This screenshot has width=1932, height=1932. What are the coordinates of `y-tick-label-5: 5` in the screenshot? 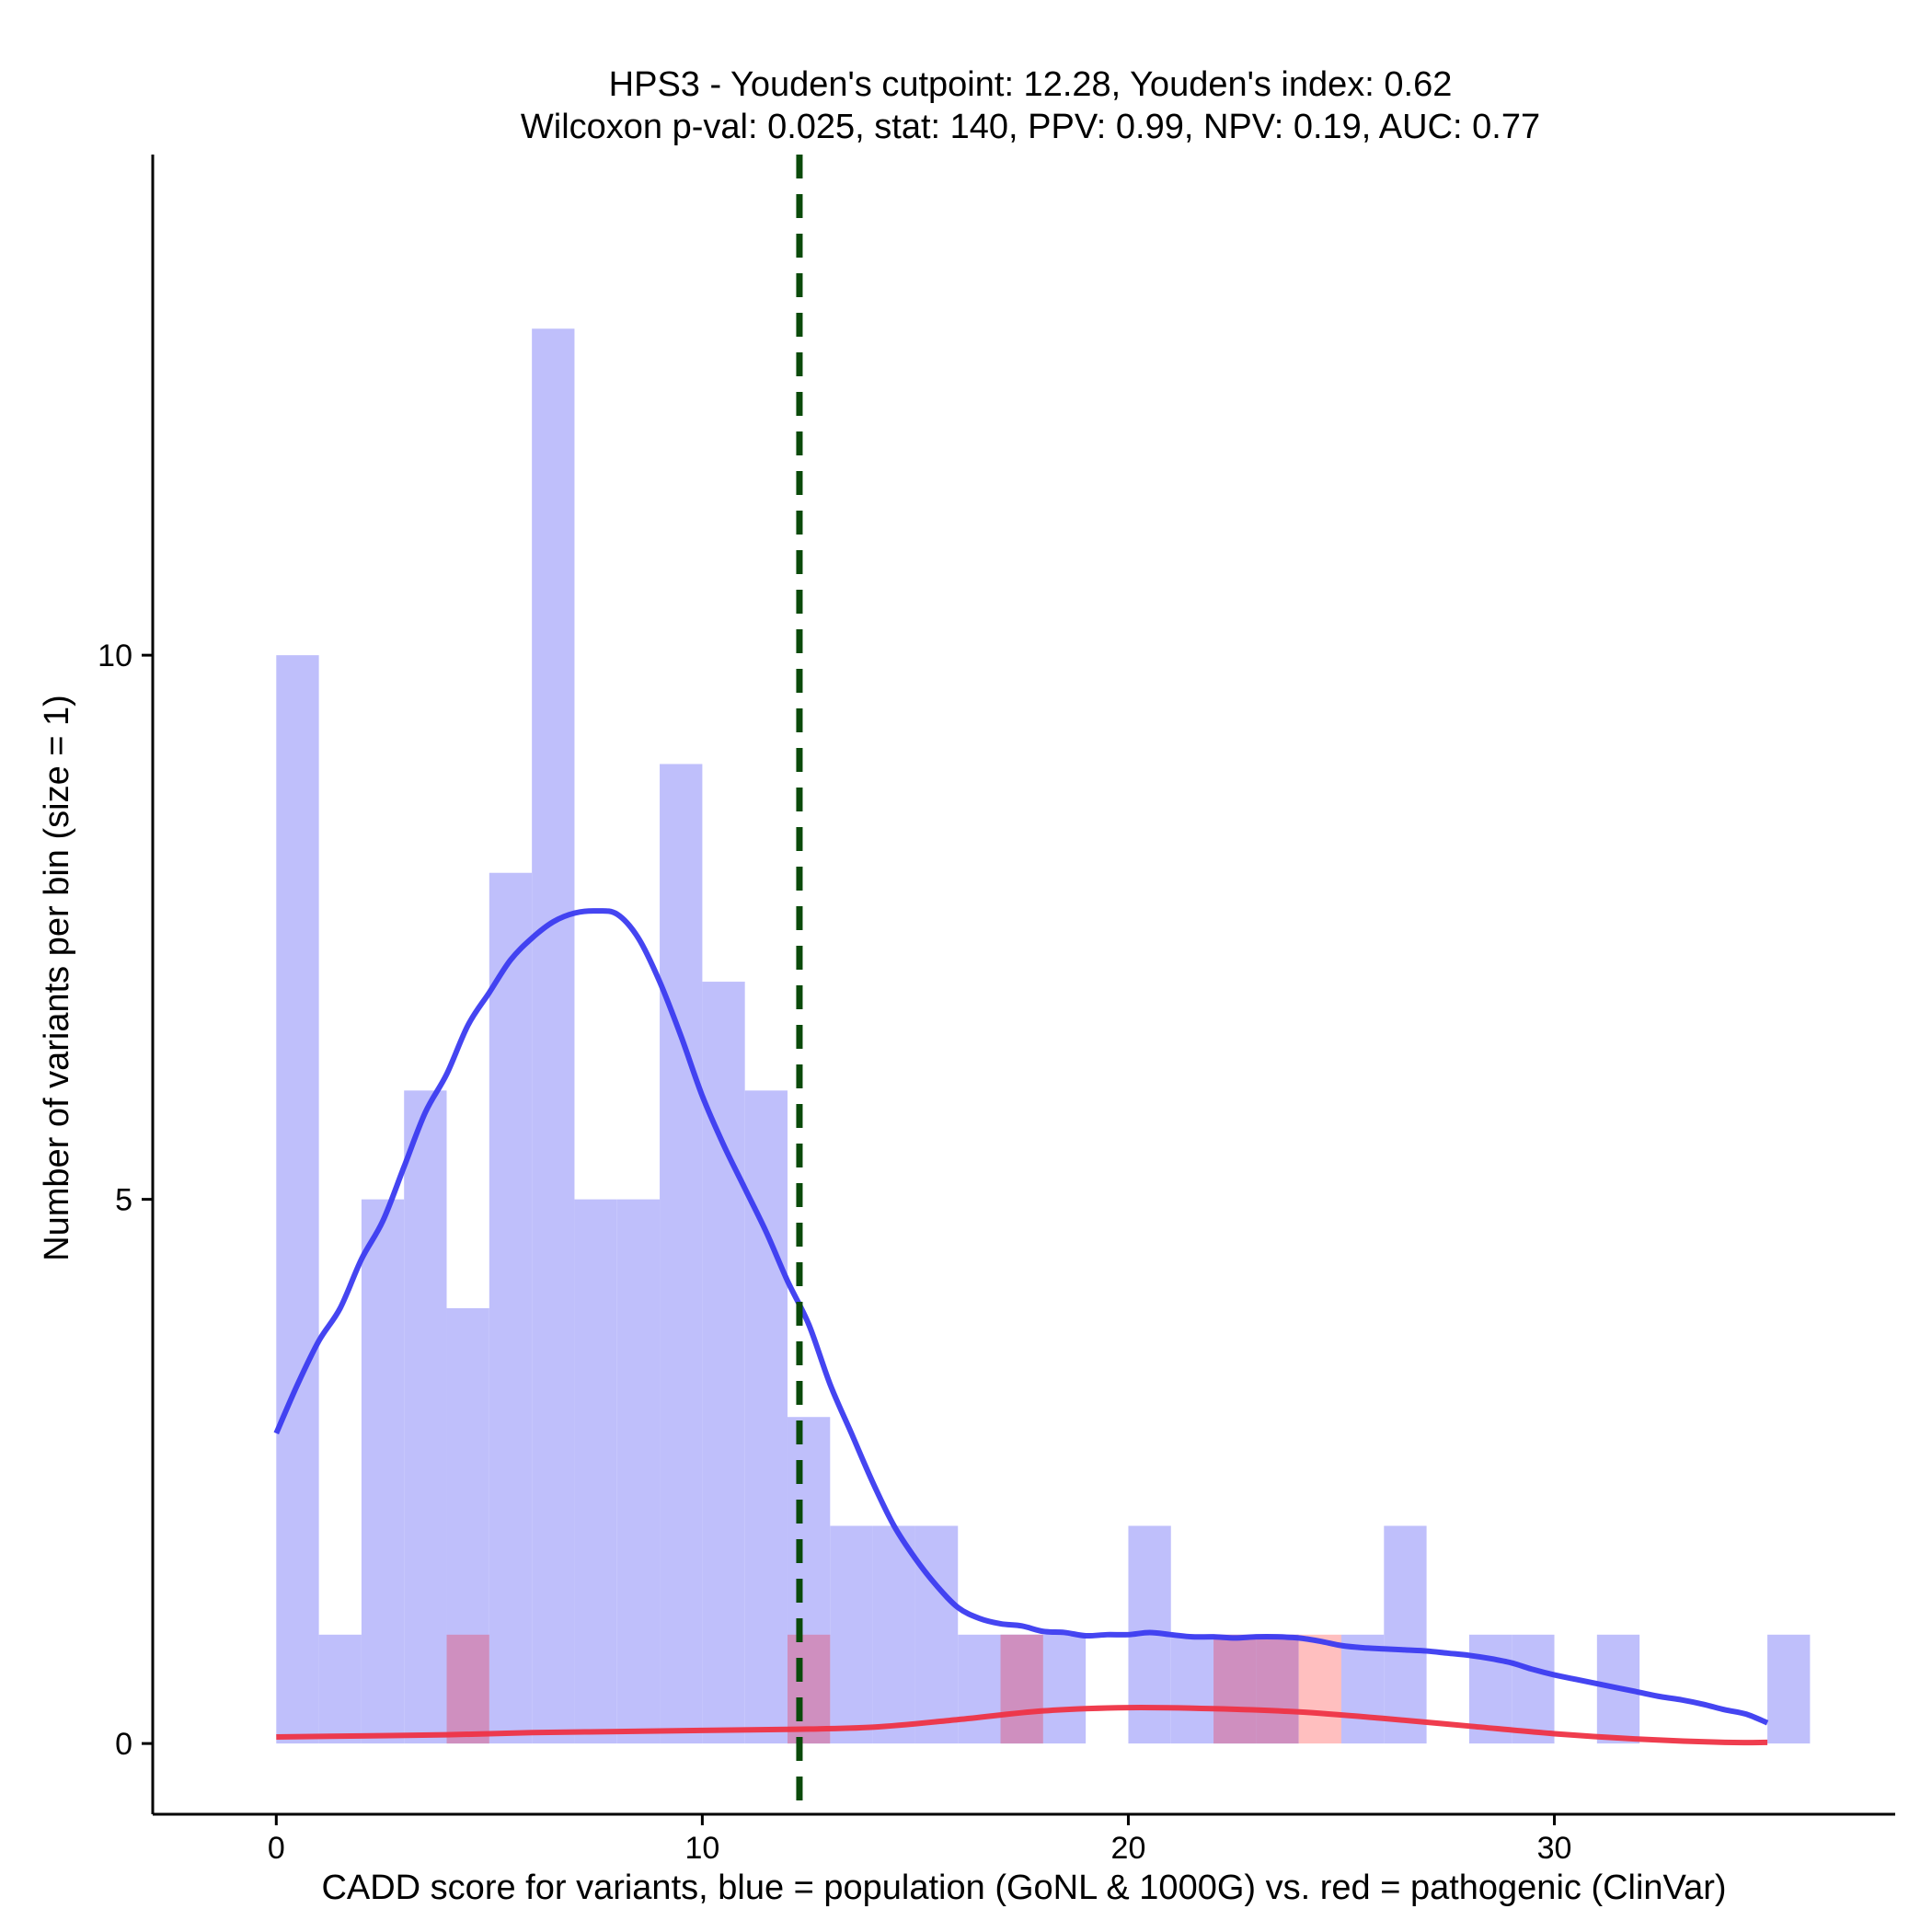 It's located at (123, 1200).